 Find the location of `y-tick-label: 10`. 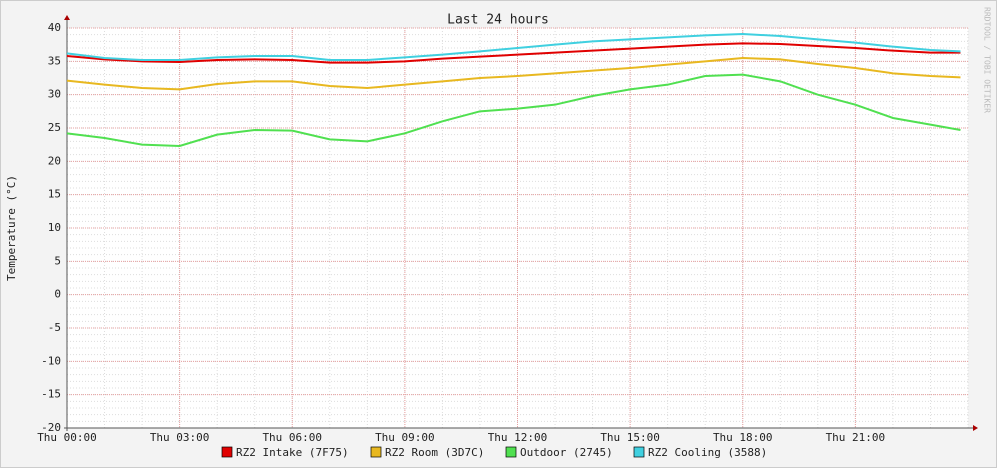

y-tick-label: 10 is located at coordinates (54, 227).